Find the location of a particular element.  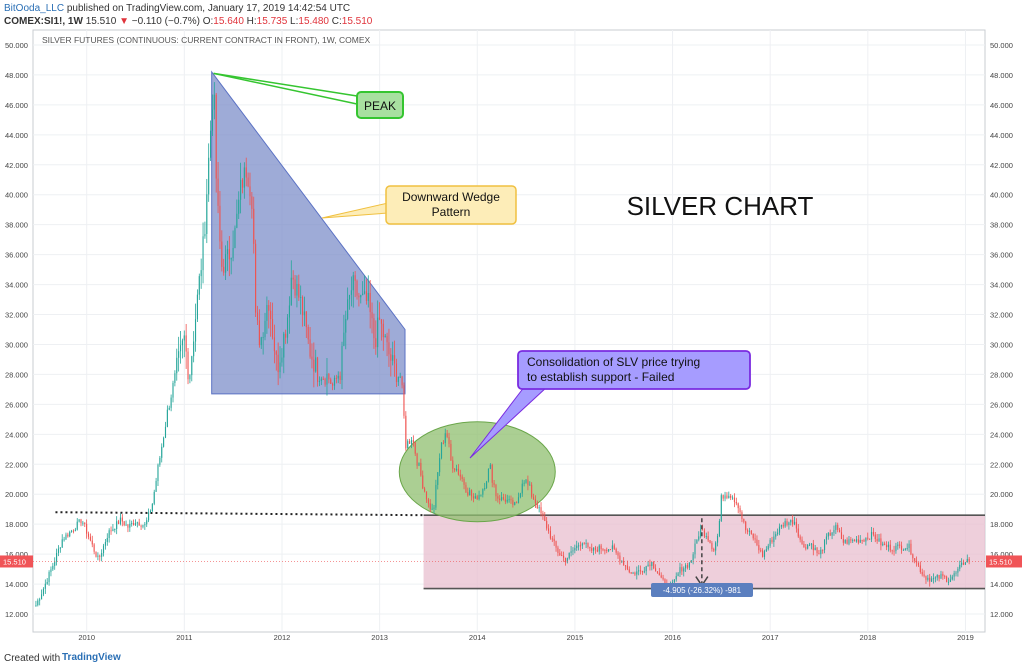

y-tick-label-left: 48.000 is located at coordinates (16, 75).